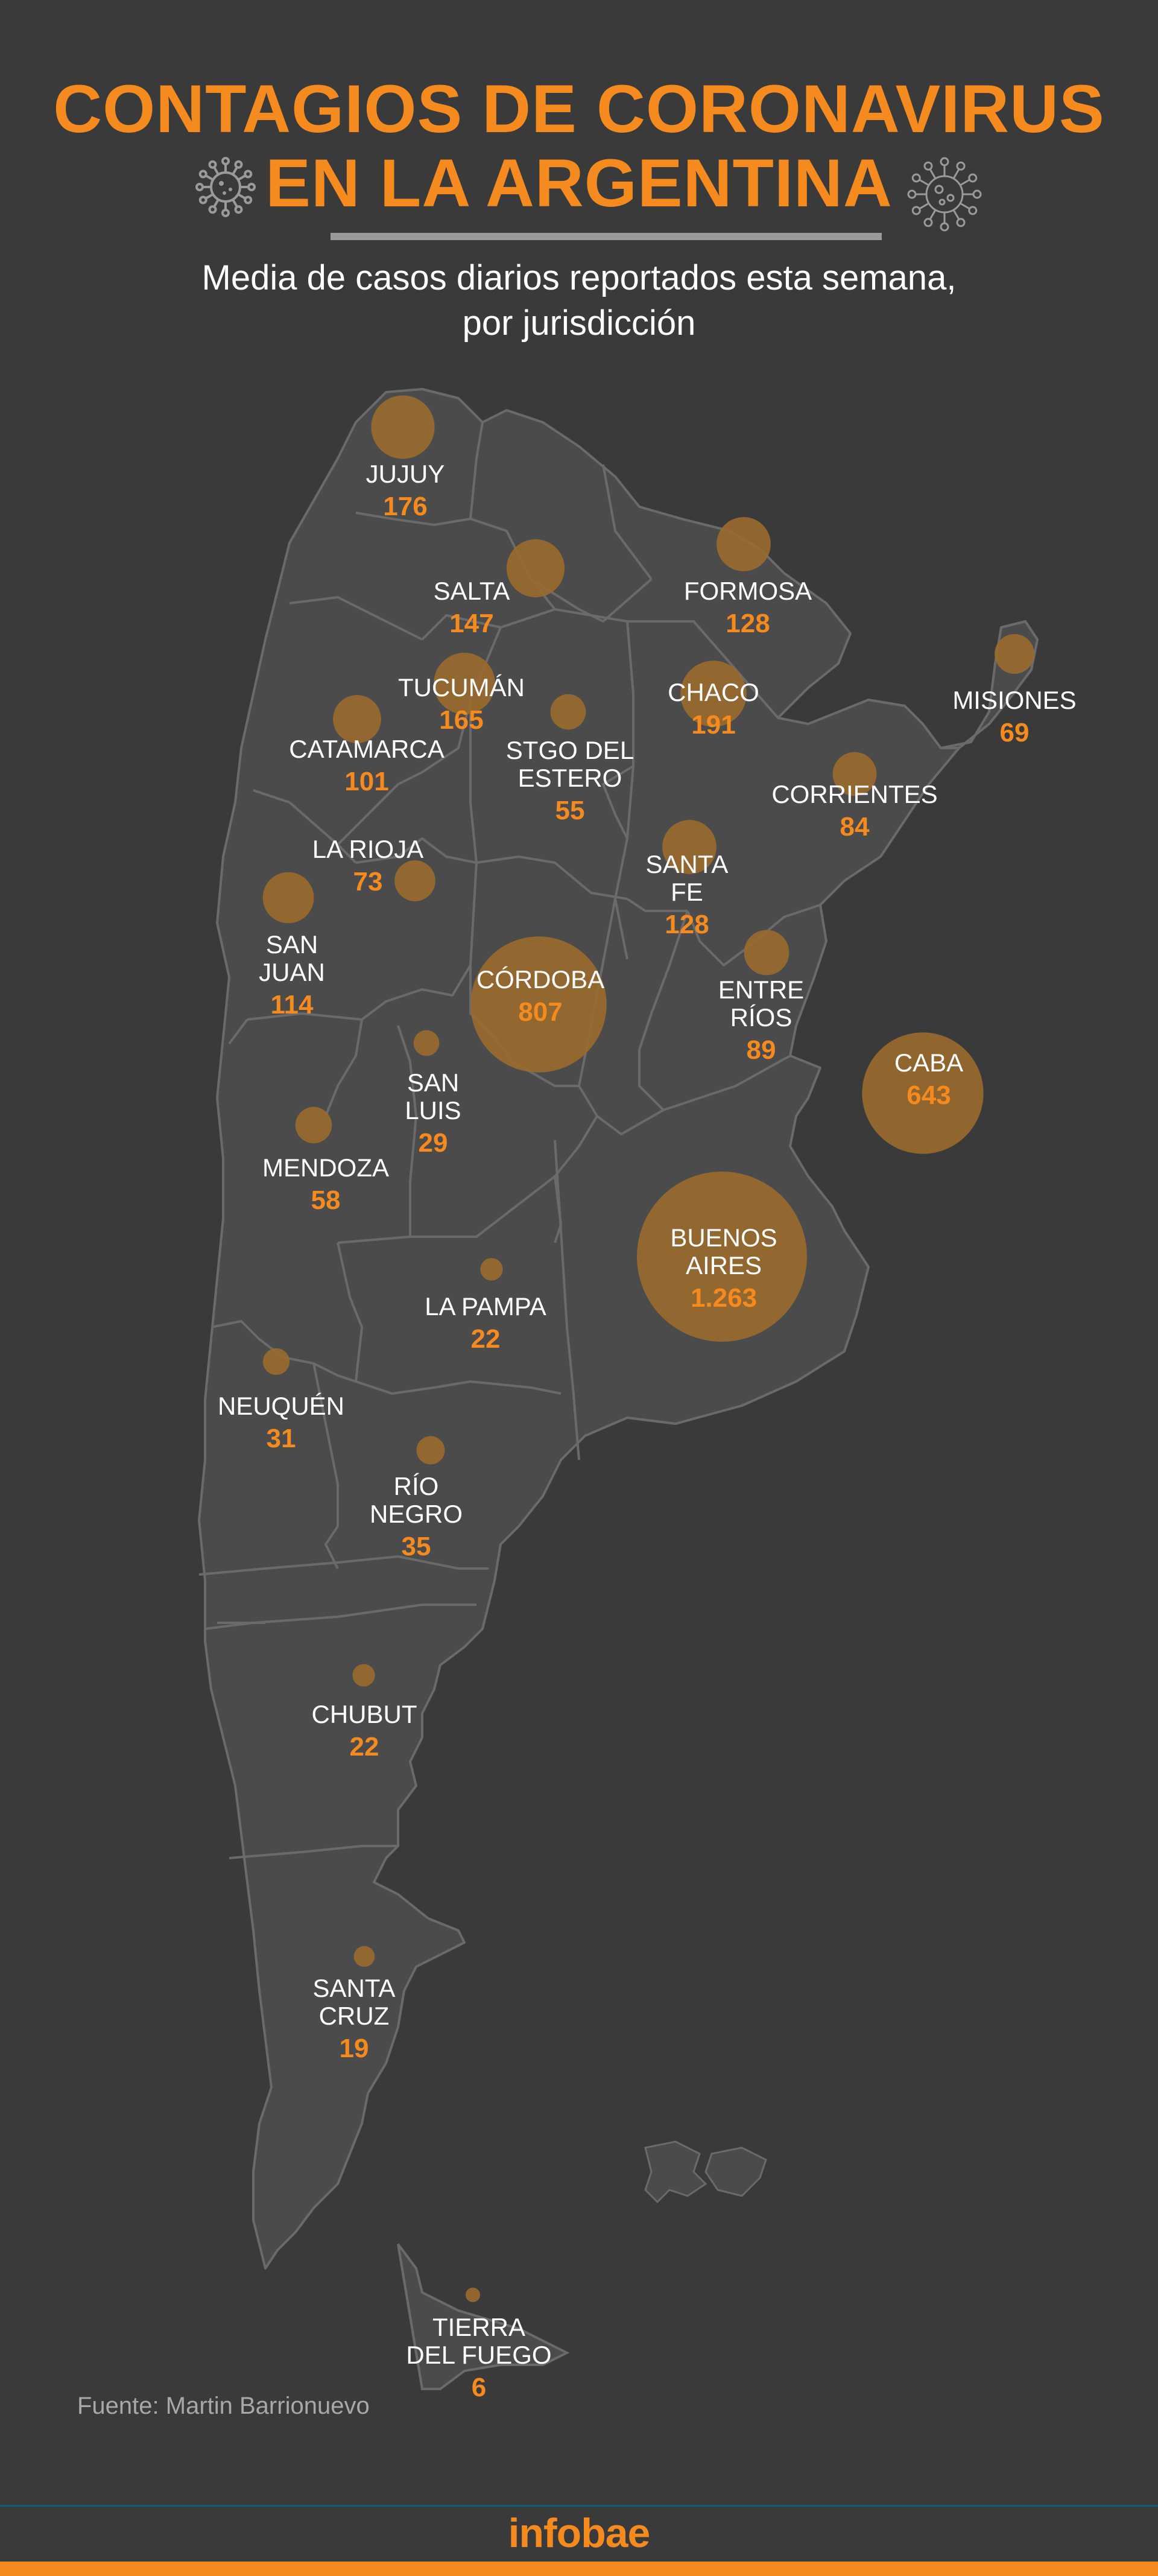  What do you see at coordinates (364, 1714) in the screenshot?
I see `label-chubut: CHUBUT` at bounding box center [364, 1714].